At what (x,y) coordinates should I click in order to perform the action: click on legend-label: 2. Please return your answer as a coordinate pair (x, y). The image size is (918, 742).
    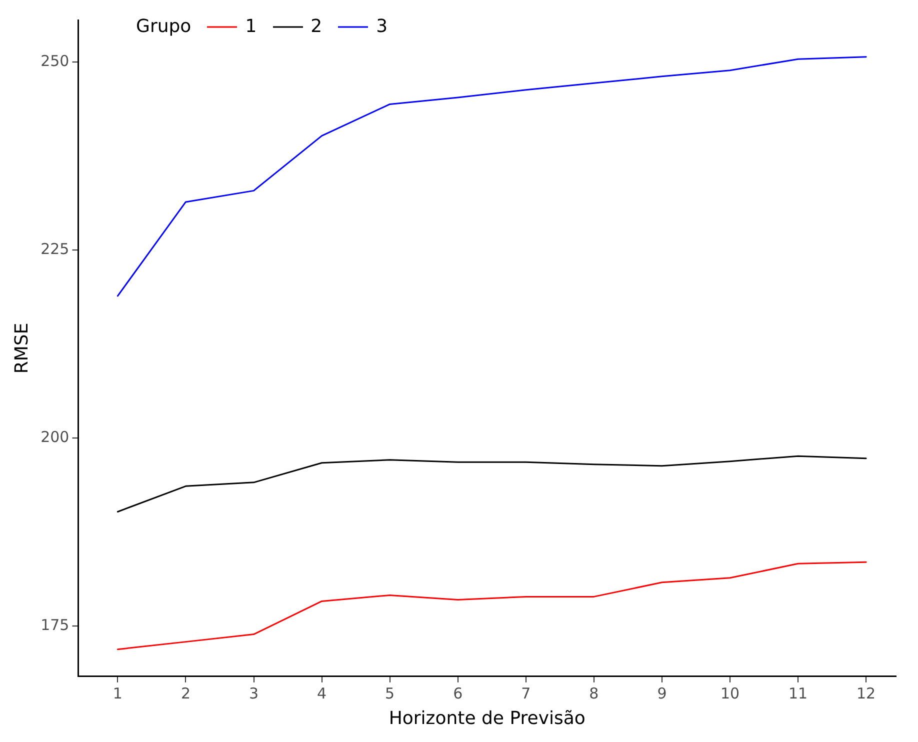
    Looking at the image, I should click on (316, 26).